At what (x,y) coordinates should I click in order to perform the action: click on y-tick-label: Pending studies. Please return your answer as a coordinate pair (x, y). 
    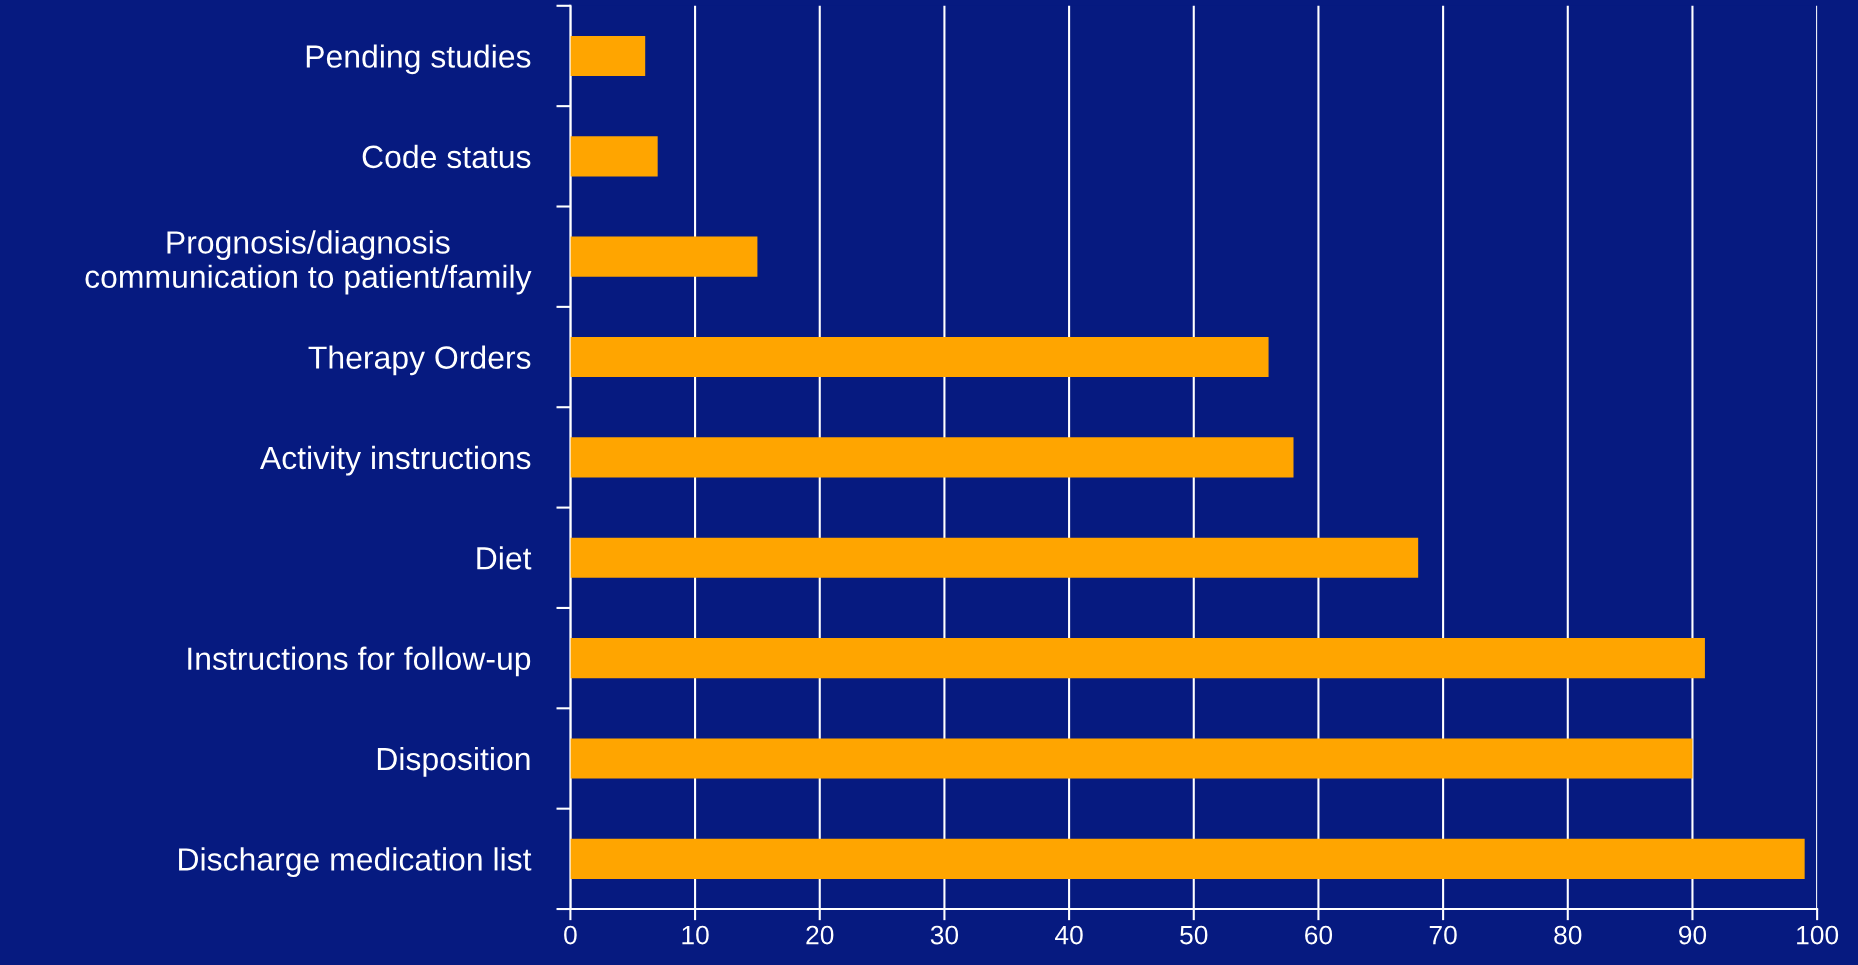
    Looking at the image, I should click on (418, 59).